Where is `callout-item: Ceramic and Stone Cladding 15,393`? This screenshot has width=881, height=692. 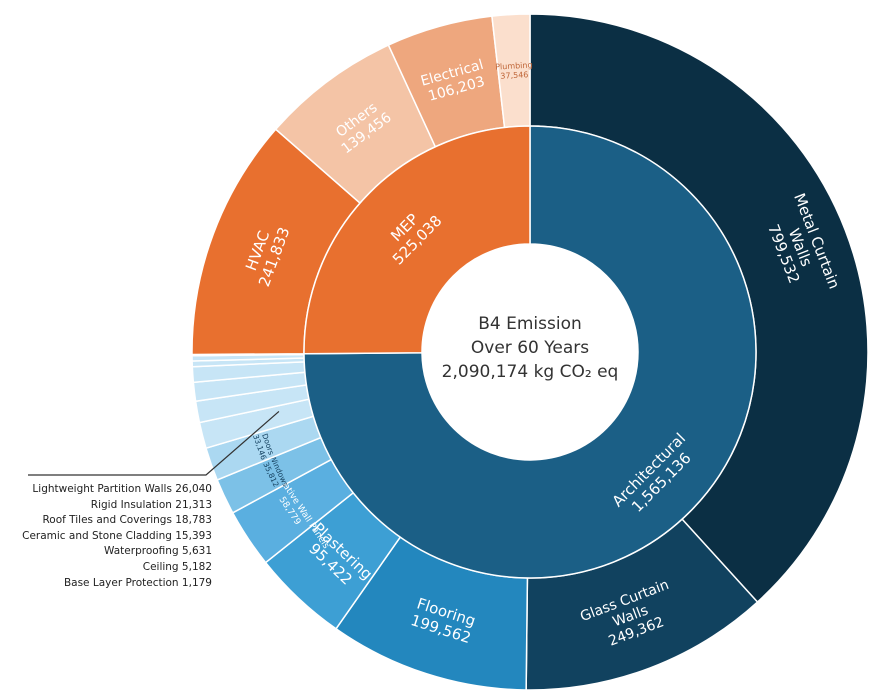
callout-item: Ceramic and Stone Cladding 15,393 is located at coordinates (117, 535).